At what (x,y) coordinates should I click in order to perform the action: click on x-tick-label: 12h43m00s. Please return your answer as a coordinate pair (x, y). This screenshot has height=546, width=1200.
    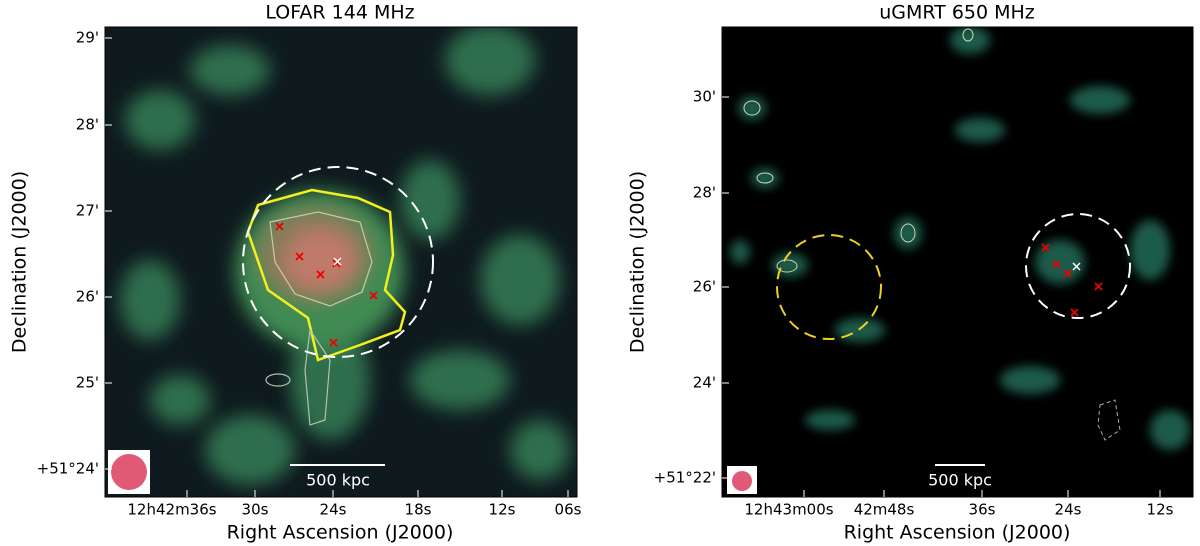
    Looking at the image, I should click on (788, 510).